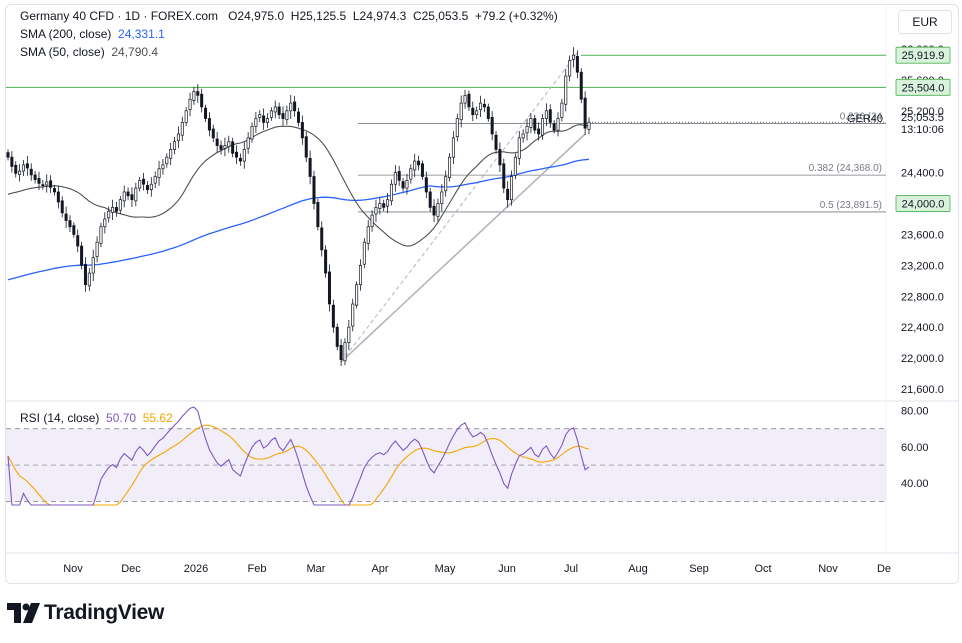  What do you see at coordinates (922, 328) in the screenshot?
I see `price-axis-tick: 22,400.0` at bounding box center [922, 328].